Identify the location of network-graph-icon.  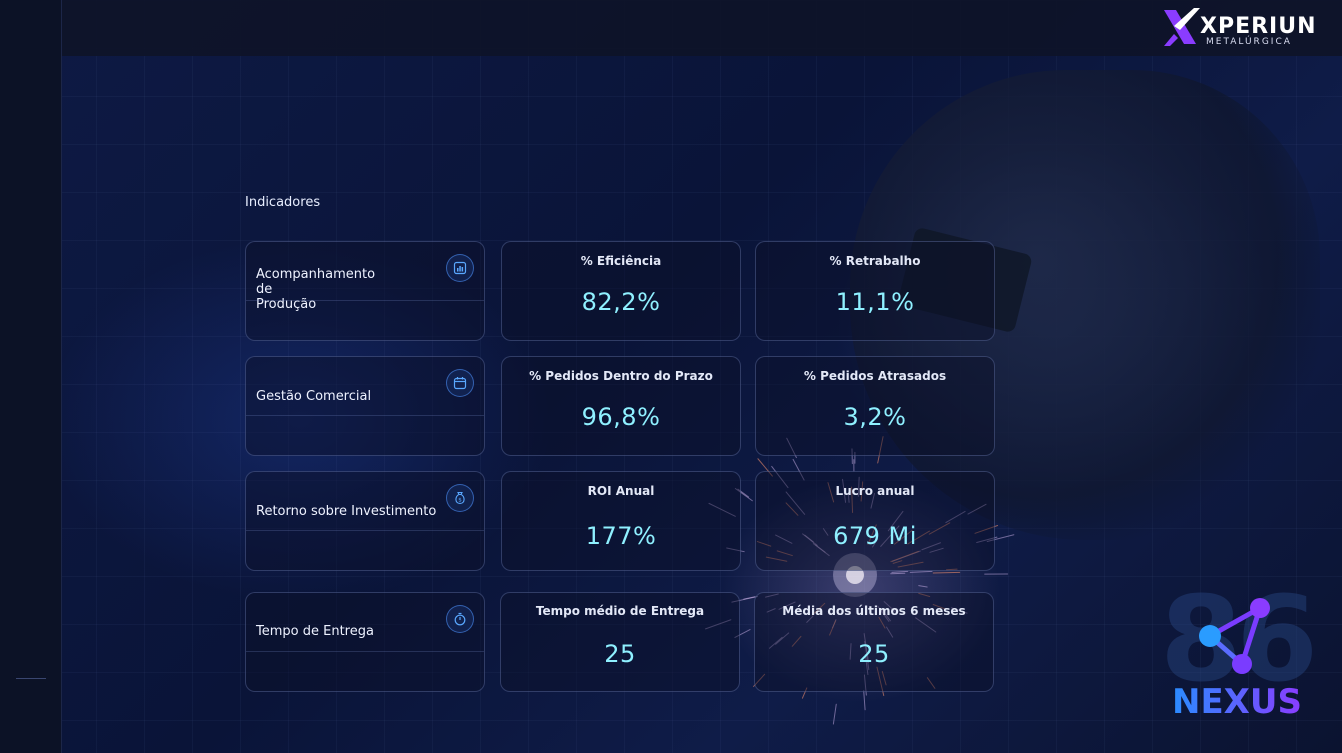
(1234, 636).